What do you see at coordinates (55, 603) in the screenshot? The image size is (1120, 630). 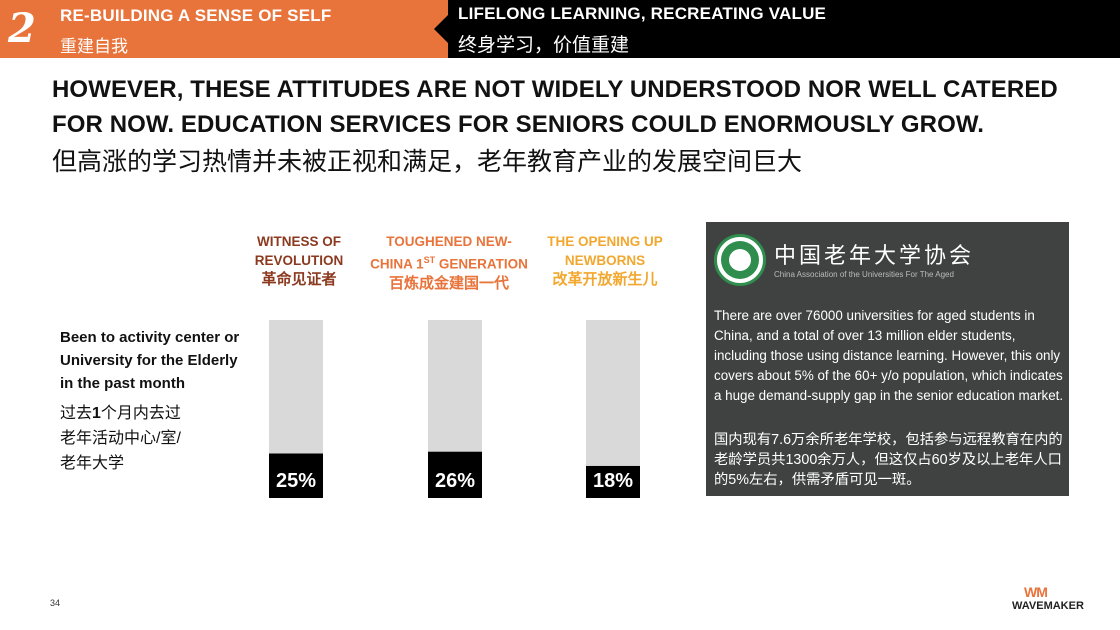 I see `page-number: 34` at bounding box center [55, 603].